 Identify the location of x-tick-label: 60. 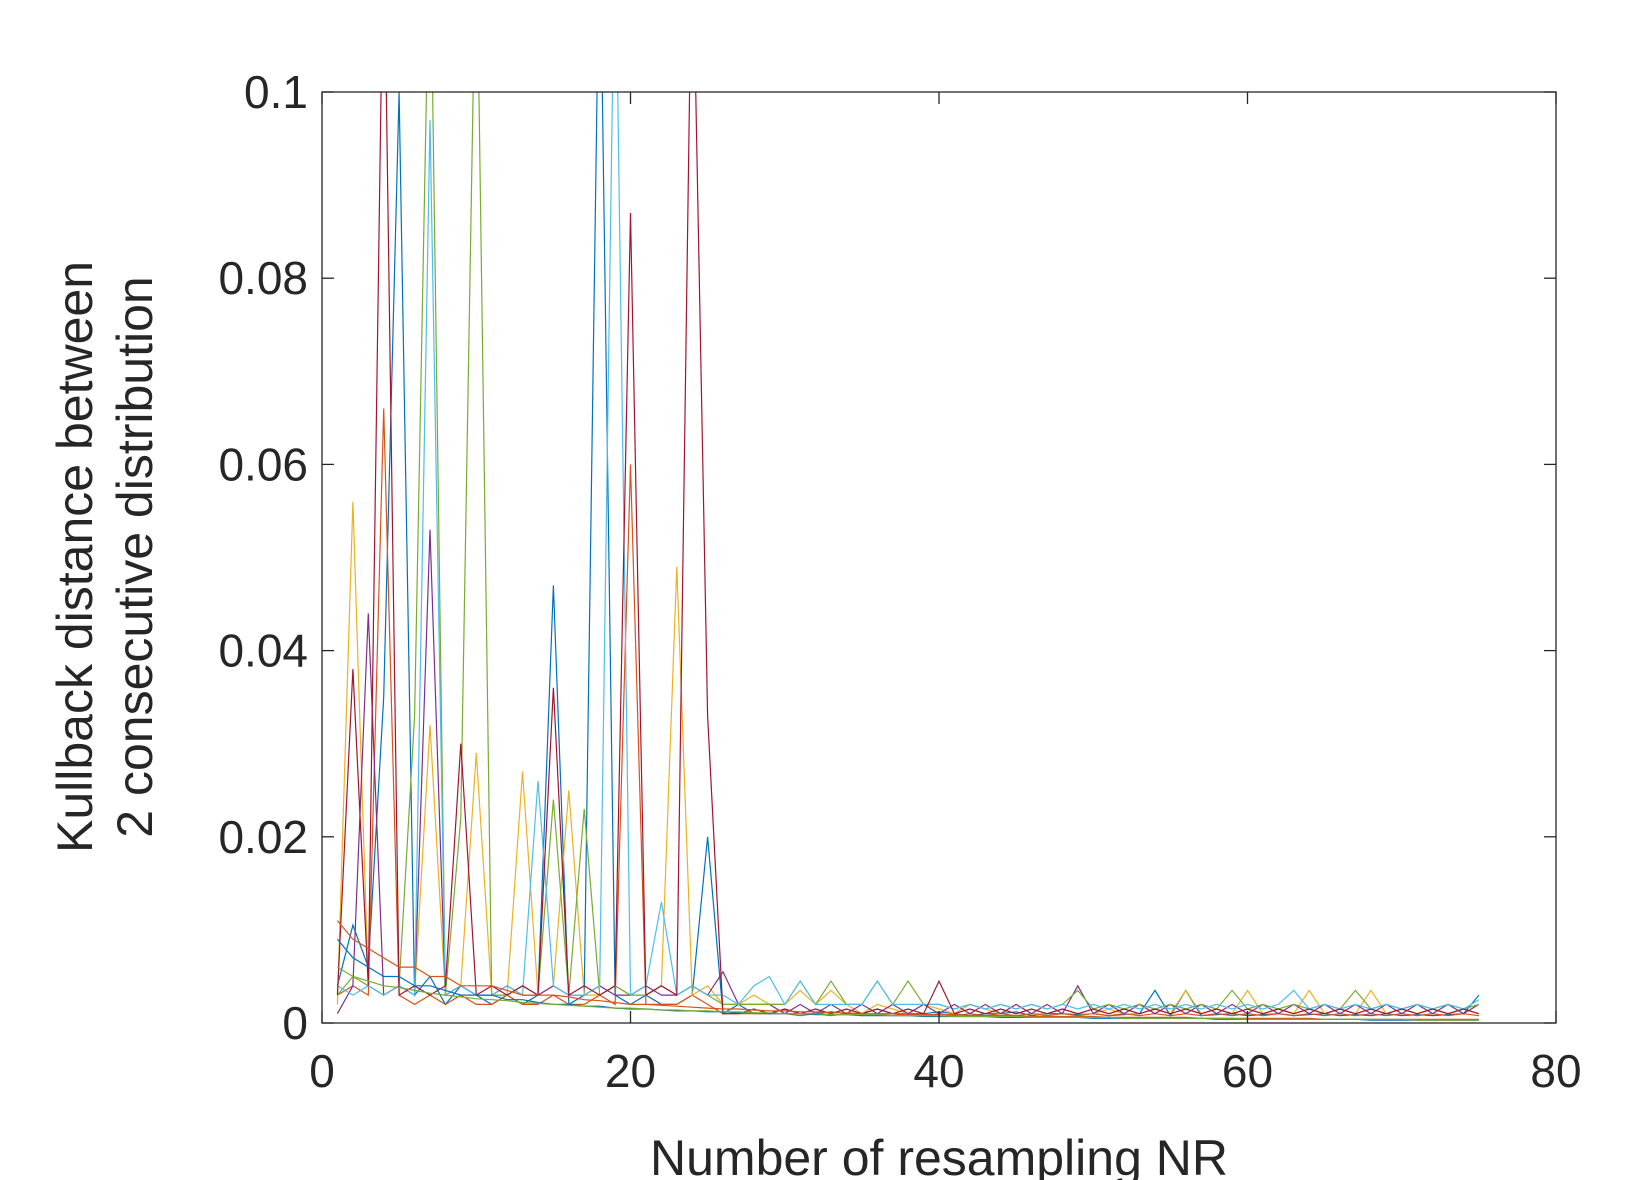
(1247, 1071).